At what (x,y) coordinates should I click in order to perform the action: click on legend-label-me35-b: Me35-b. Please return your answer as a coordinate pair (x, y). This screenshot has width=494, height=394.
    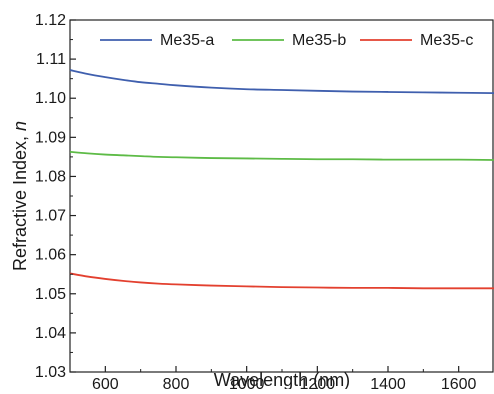
    Looking at the image, I should click on (319, 40).